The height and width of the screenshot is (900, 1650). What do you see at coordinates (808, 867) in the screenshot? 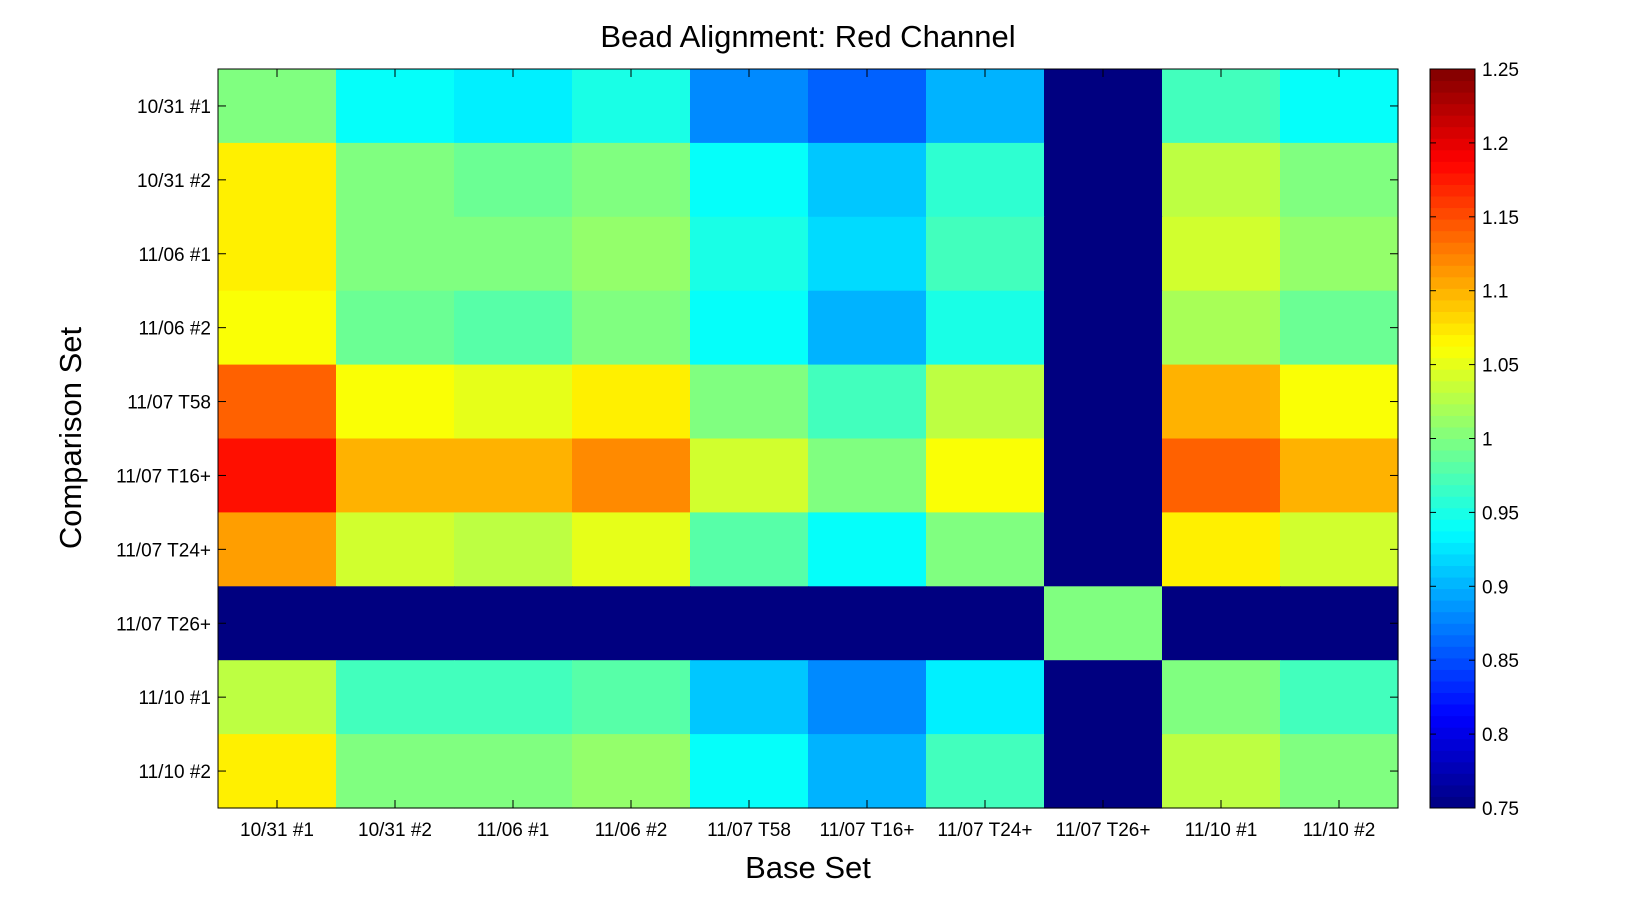
I see `x-axis-label: Base Set` at bounding box center [808, 867].